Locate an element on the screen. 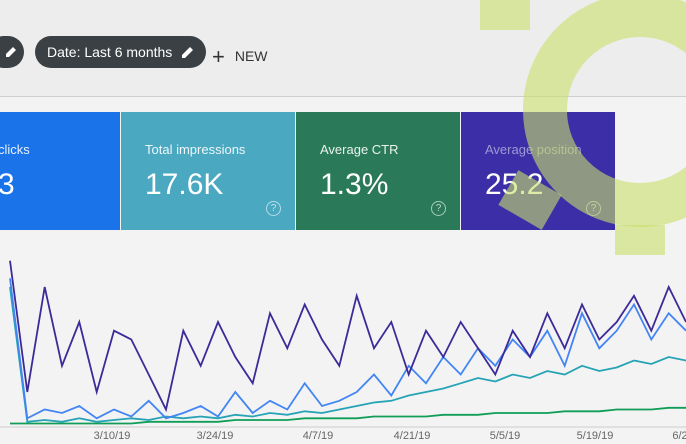 This screenshot has height=444, width=686. new-button: + NEW is located at coordinates (240, 56).